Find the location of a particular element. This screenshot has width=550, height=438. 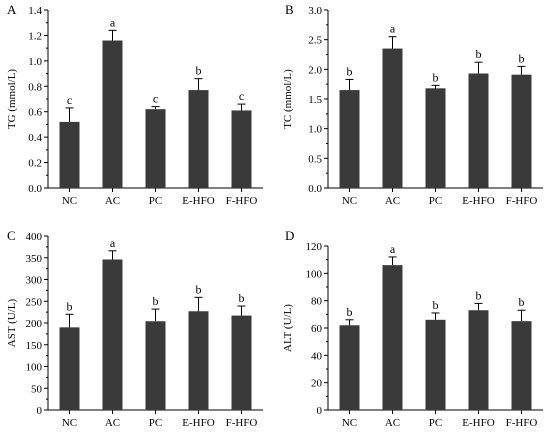

y-tick-label: 250 is located at coordinates (34, 302).